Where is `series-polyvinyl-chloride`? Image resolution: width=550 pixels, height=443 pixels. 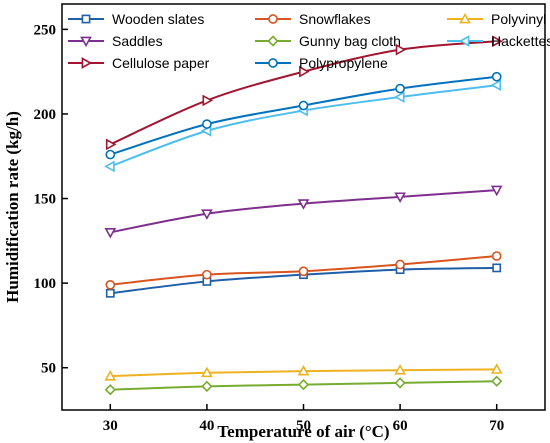 series-polyvinyl-chloride is located at coordinates (303, 372).